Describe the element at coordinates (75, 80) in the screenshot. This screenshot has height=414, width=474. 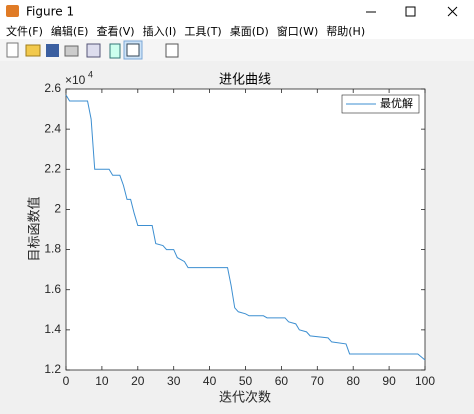
I see `y-exponent-base: ×10` at that location.